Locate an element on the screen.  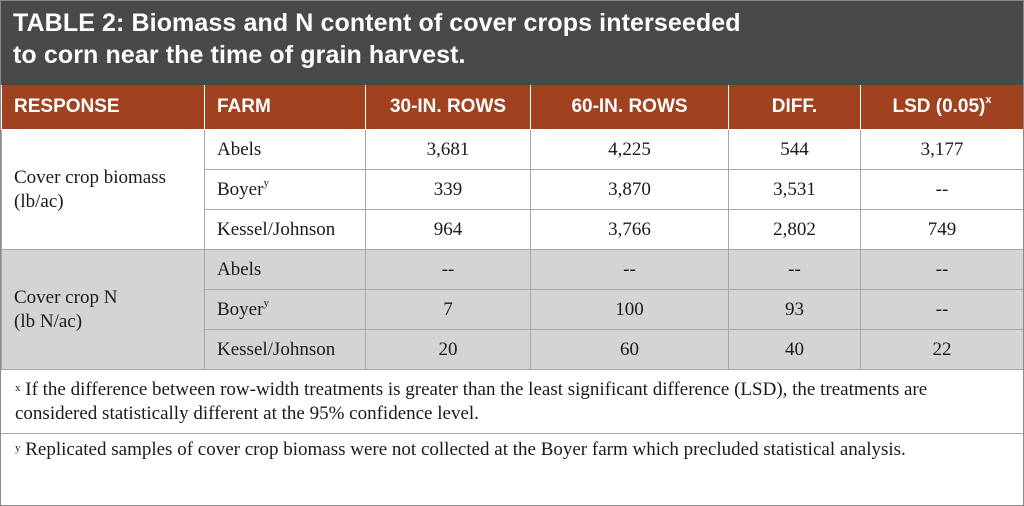
table-row: Boyery 7 100 93 -- is located at coordinates (512, 309).